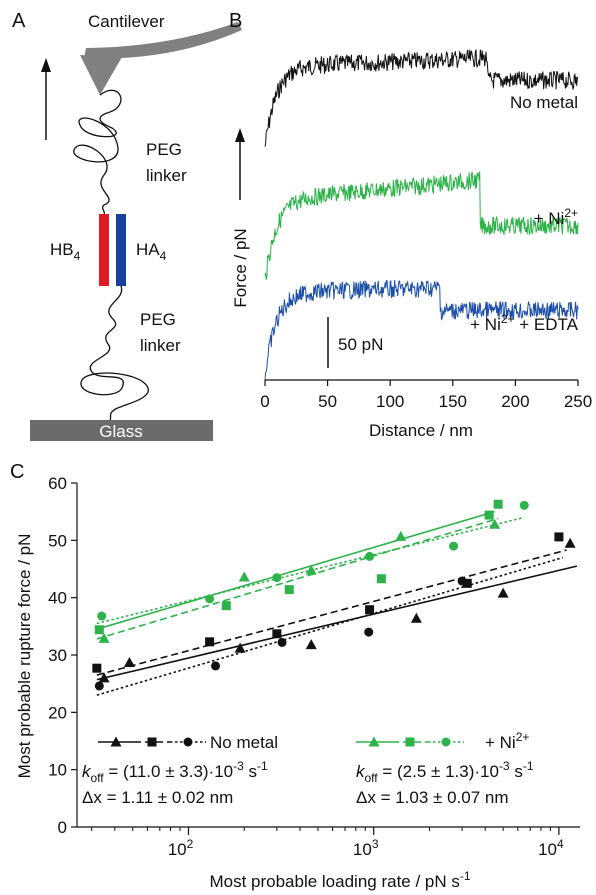  I want to click on cantilever-tip, so click(101, 75).